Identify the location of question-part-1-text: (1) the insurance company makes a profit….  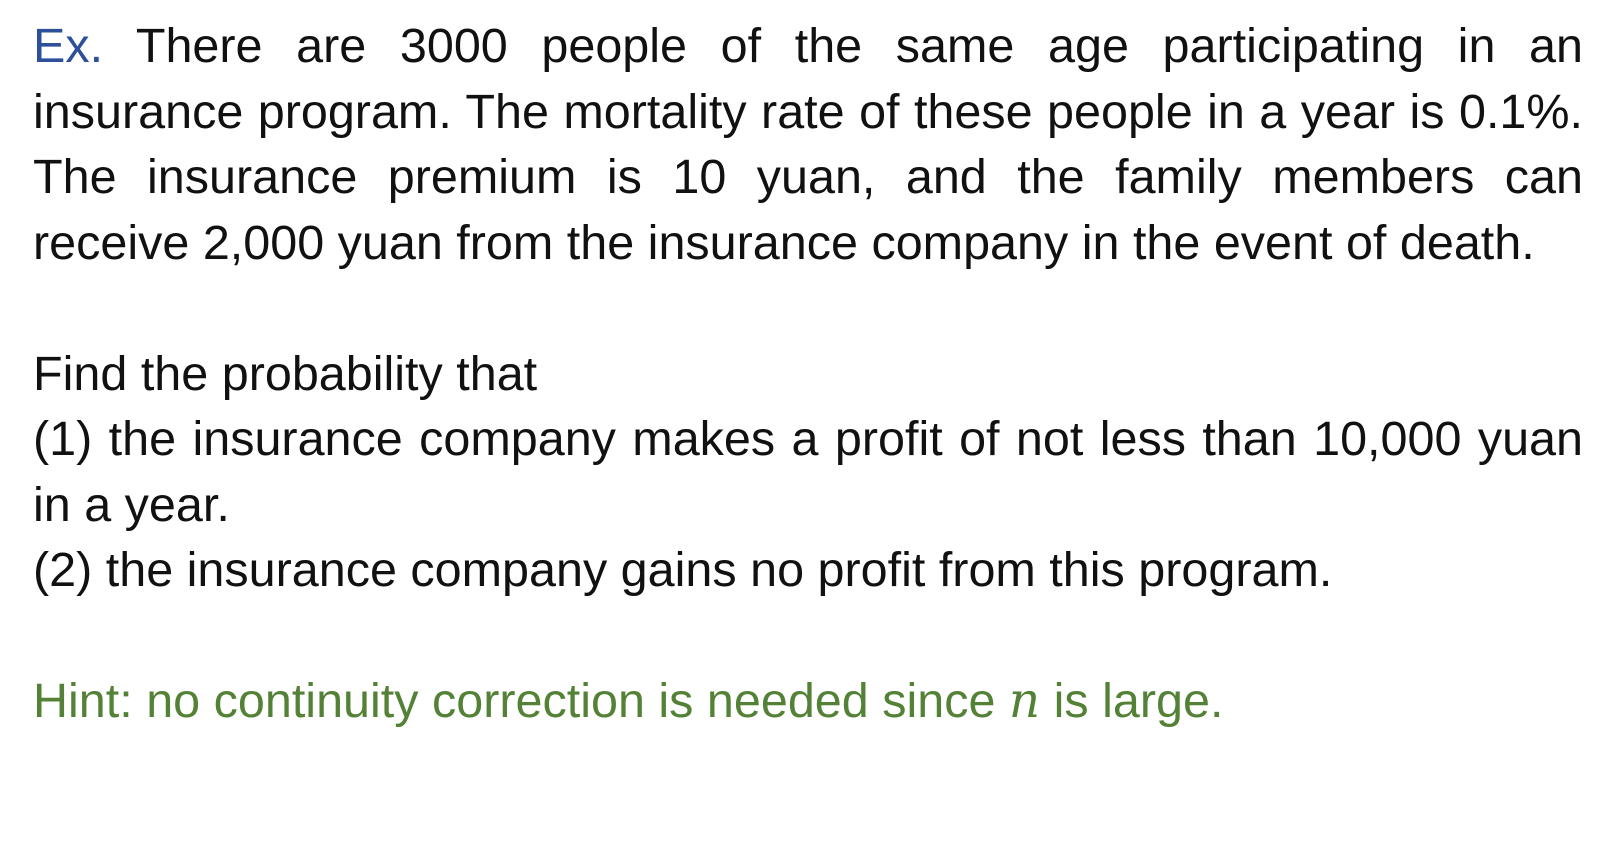
(808, 472).